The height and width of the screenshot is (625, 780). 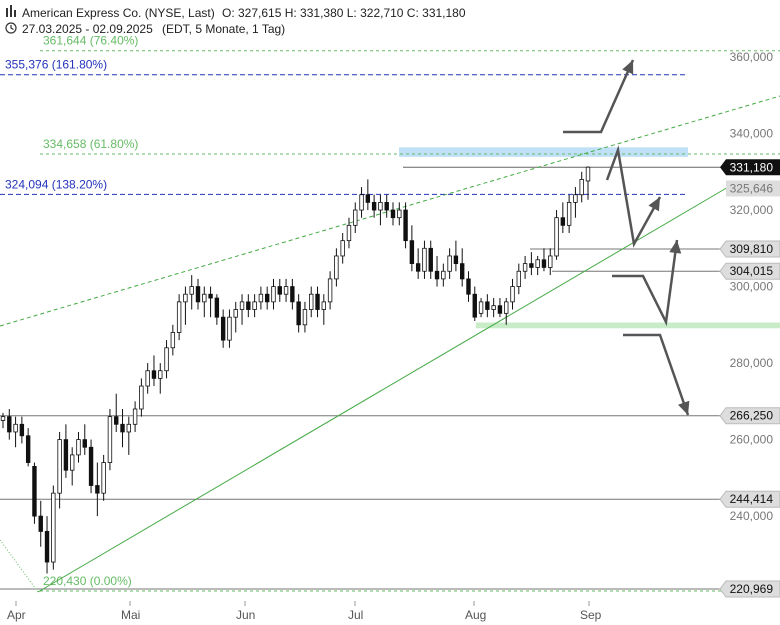 What do you see at coordinates (87, 29) in the screenshot?
I see `date-range: 27.03.2025 - 02.09.2025` at bounding box center [87, 29].